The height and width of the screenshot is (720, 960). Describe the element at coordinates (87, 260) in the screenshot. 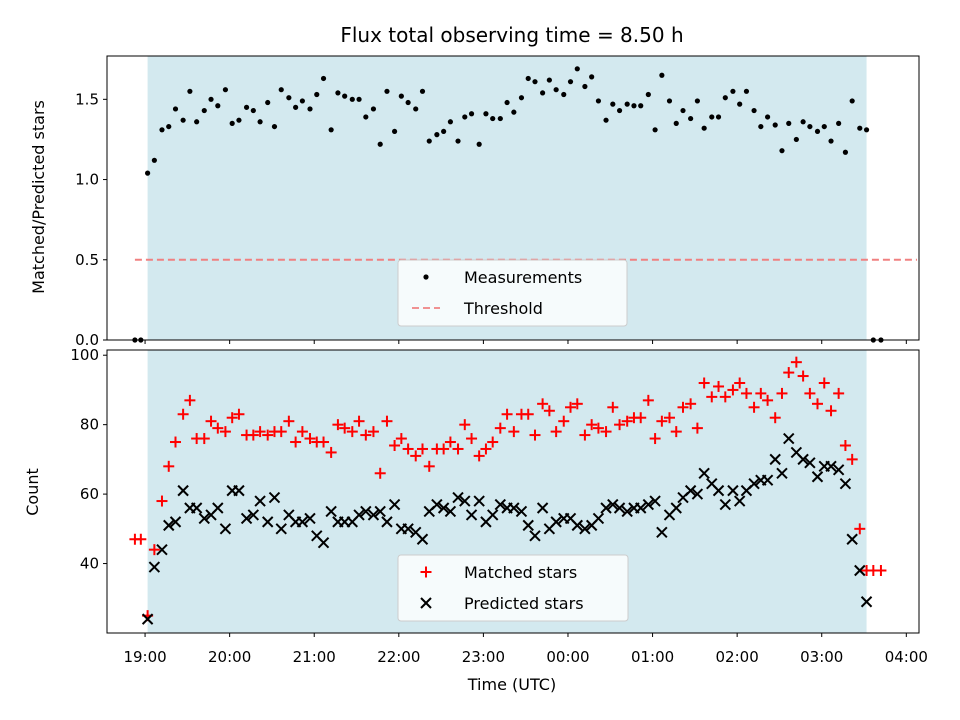

I see `y-tick-label: 0.5` at that location.